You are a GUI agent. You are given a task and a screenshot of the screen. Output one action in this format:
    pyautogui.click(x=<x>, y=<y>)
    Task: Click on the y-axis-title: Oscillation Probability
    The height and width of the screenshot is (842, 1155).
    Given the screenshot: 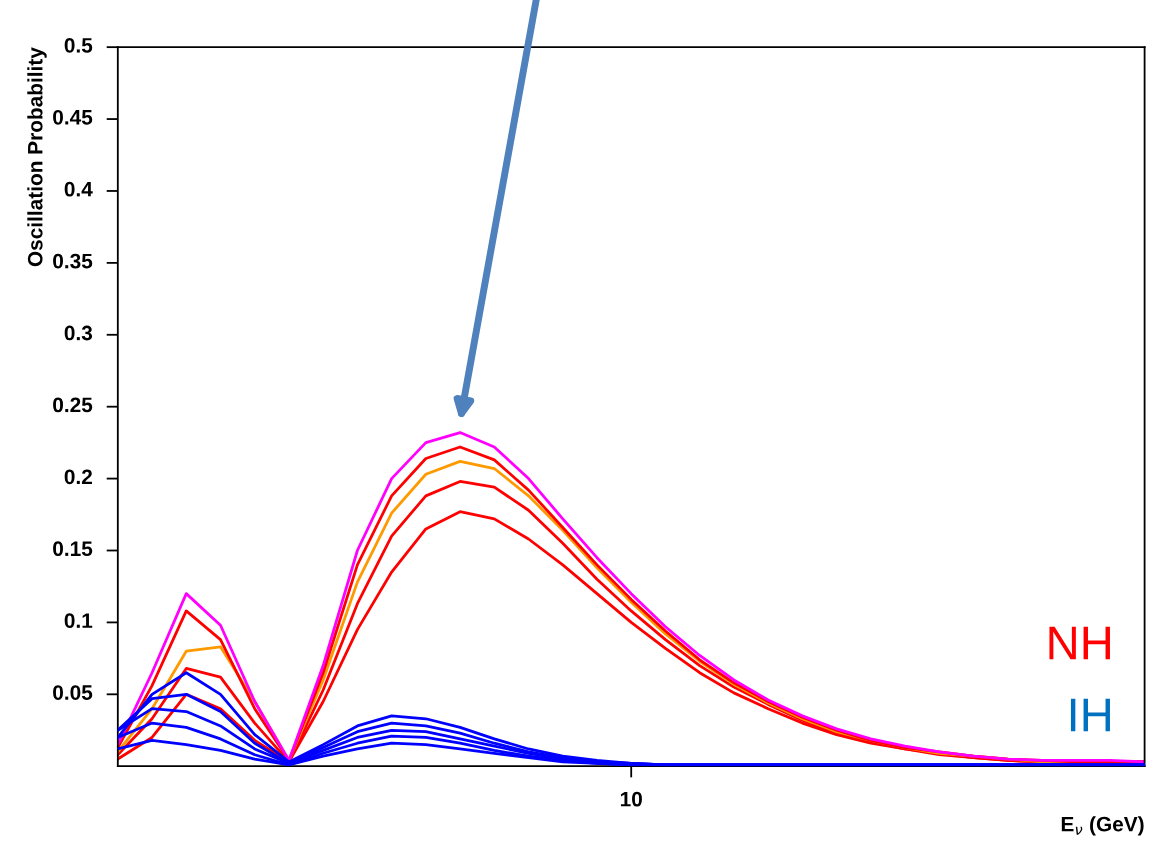 What is the action you would take?
    pyautogui.click(x=37, y=157)
    